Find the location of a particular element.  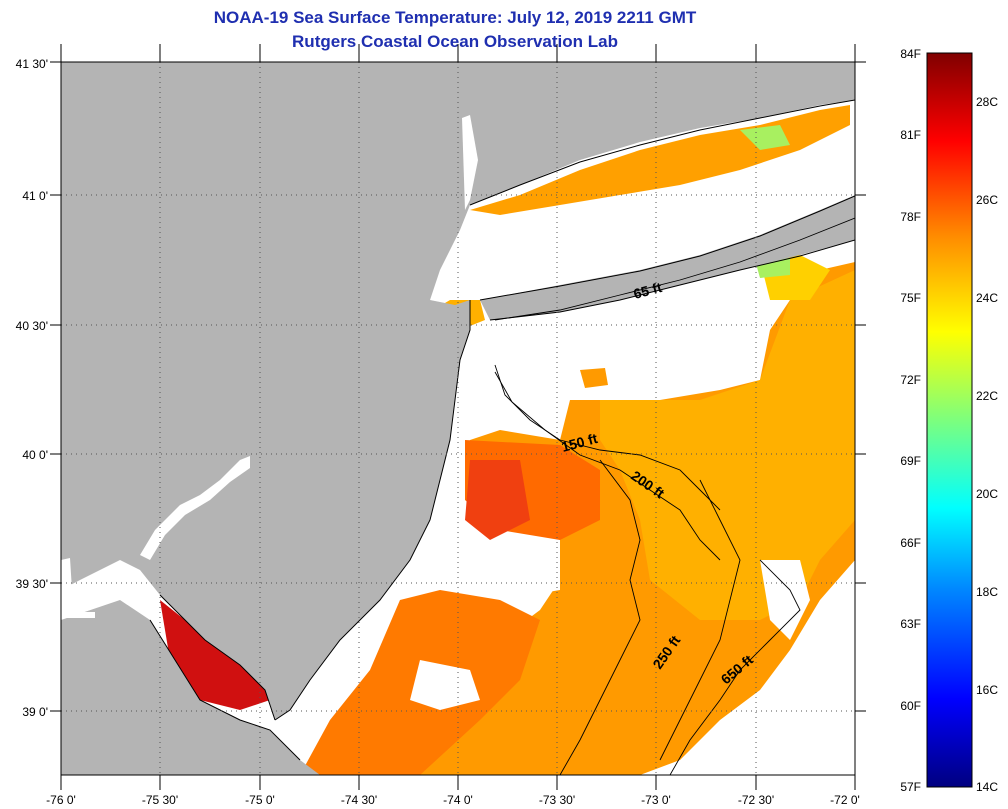

colorbar-f-label: 69F is located at coordinates (910, 461).